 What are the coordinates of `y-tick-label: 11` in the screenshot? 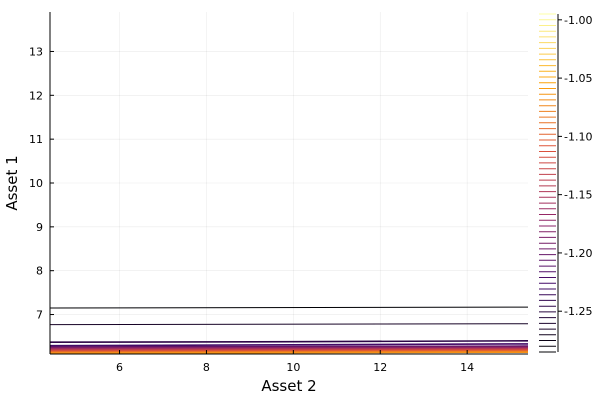 It's located at (36, 139).